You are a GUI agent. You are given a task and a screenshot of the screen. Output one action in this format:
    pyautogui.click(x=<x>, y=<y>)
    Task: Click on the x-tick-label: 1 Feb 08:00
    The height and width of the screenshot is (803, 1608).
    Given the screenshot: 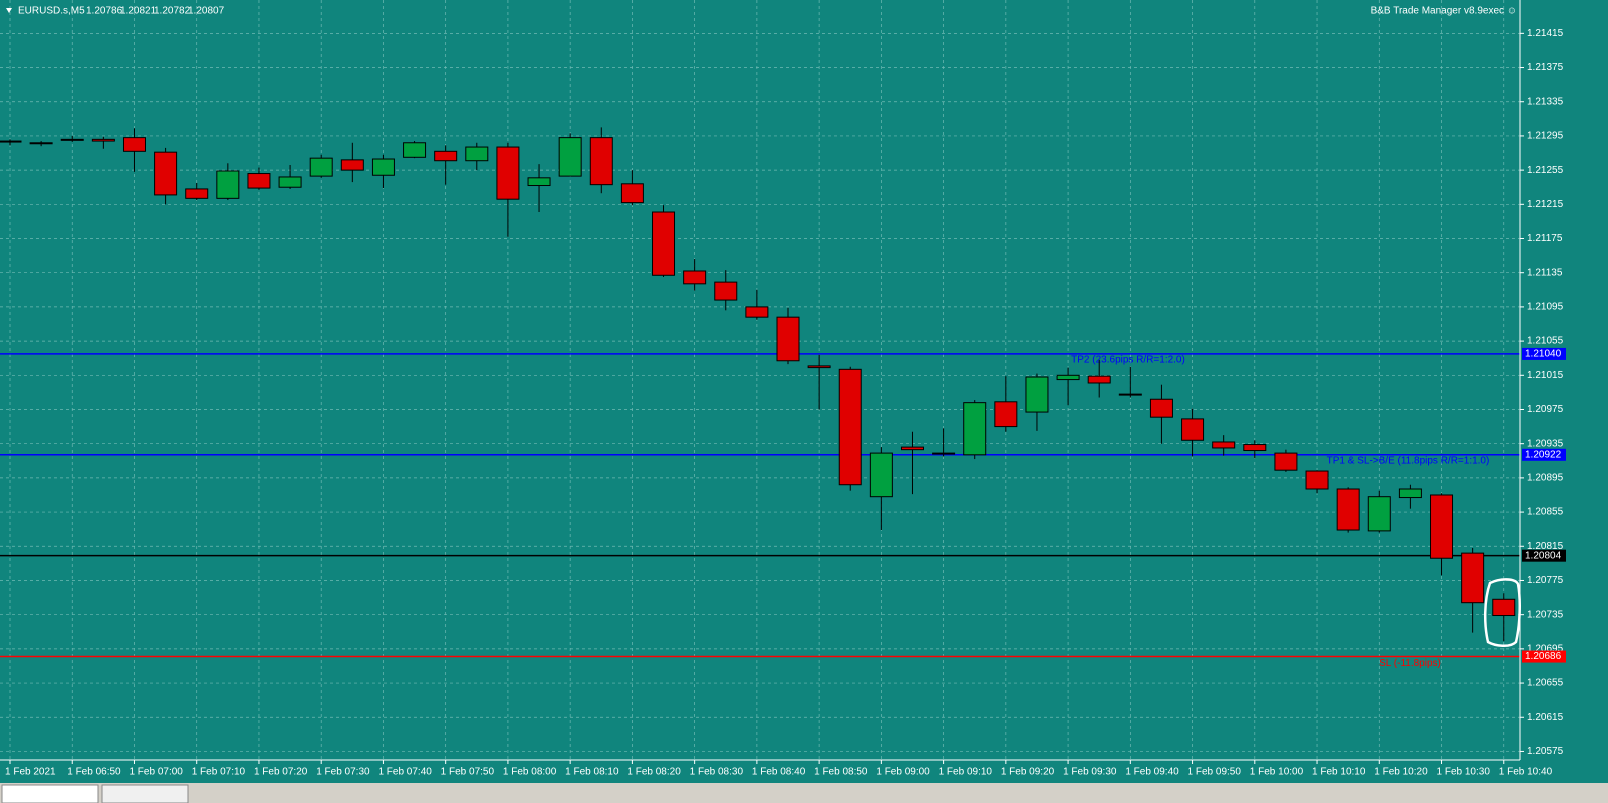 What is the action you would take?
    pyautogui.click(x=530, y=772)
    